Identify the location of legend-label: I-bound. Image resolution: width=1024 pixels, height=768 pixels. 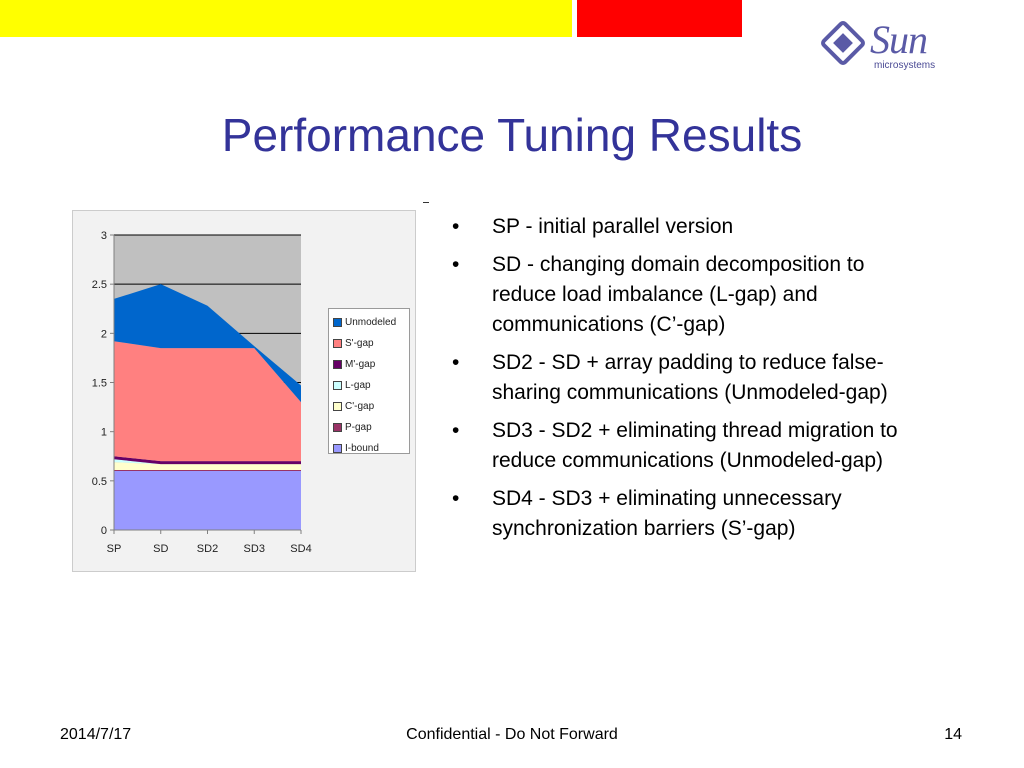
(362, 448).